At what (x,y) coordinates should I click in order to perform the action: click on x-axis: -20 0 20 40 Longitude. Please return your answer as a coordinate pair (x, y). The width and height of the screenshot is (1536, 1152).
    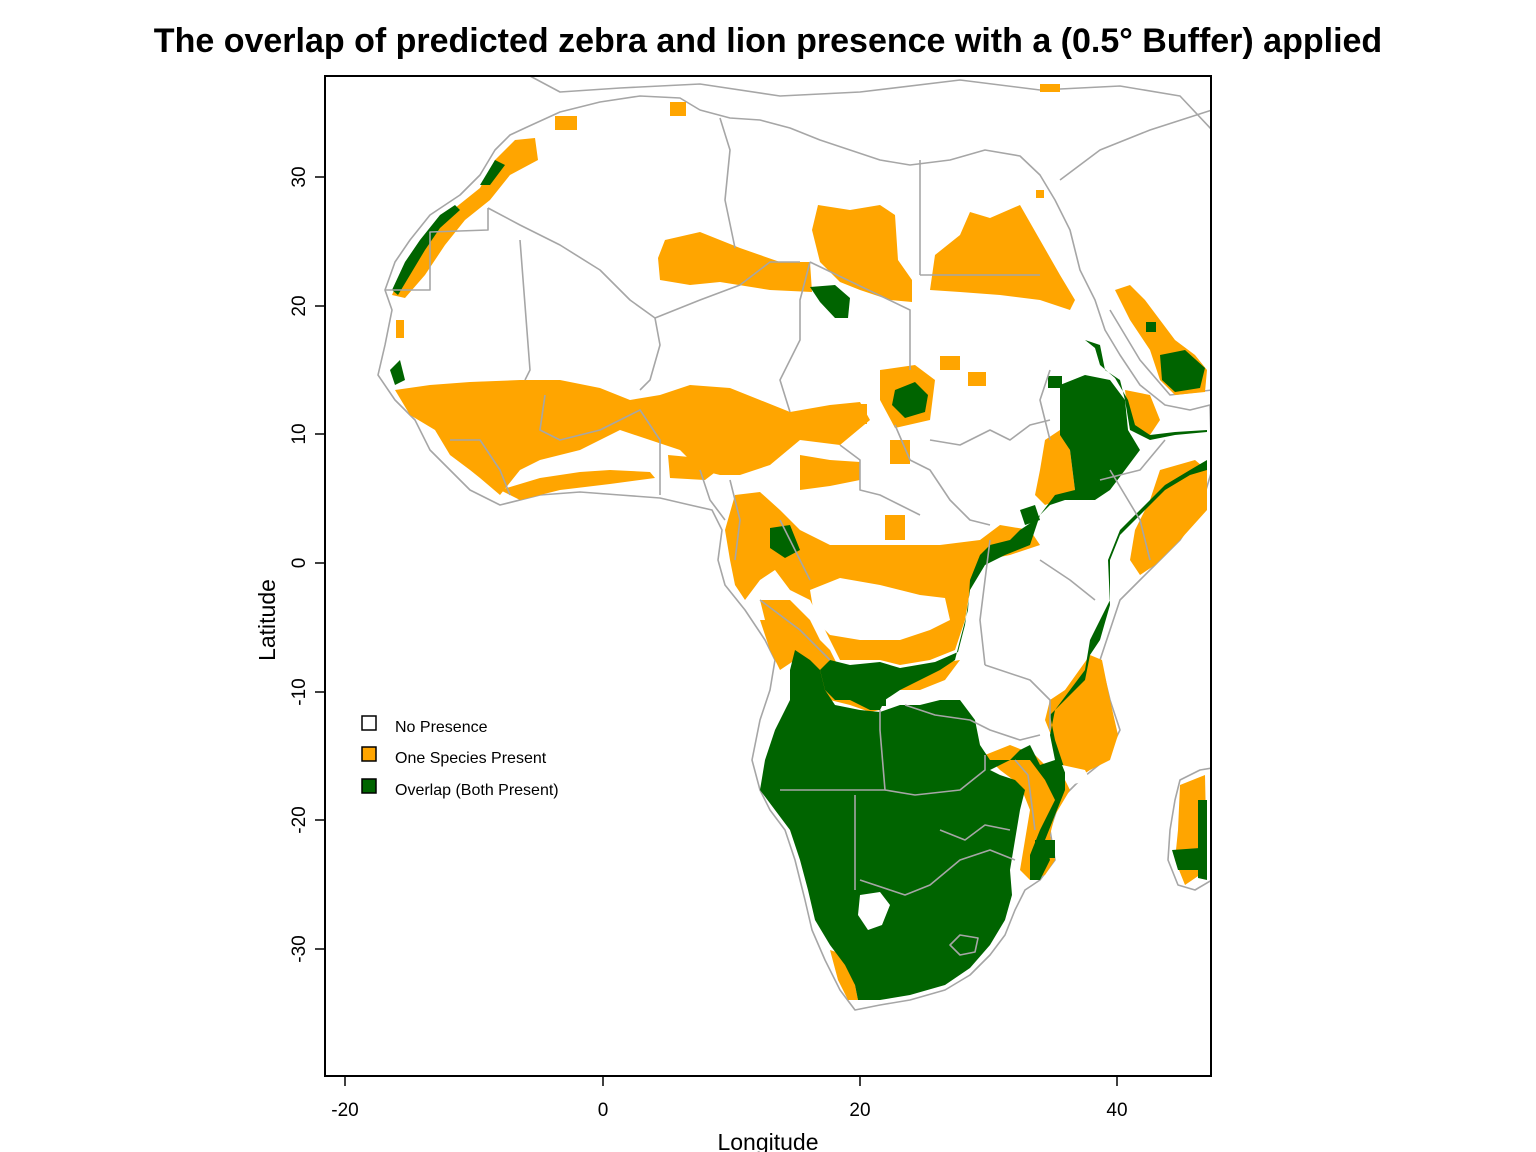
    Looking at the image, I should click on (729, 1113).